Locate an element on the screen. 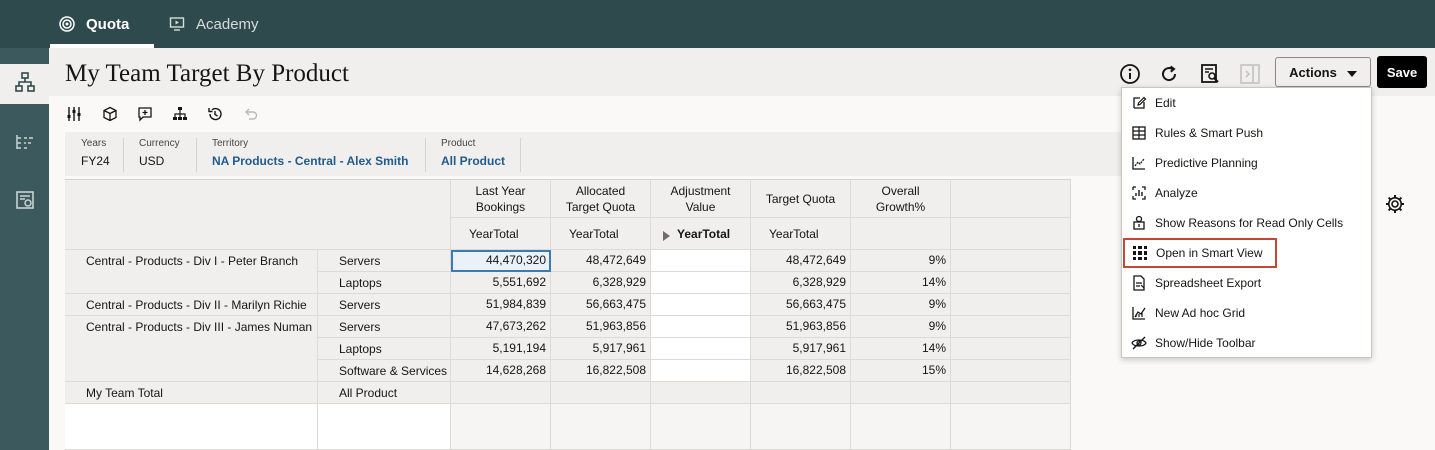  menu-item-analyze: Analyze is located at coordinates (1246, 193).